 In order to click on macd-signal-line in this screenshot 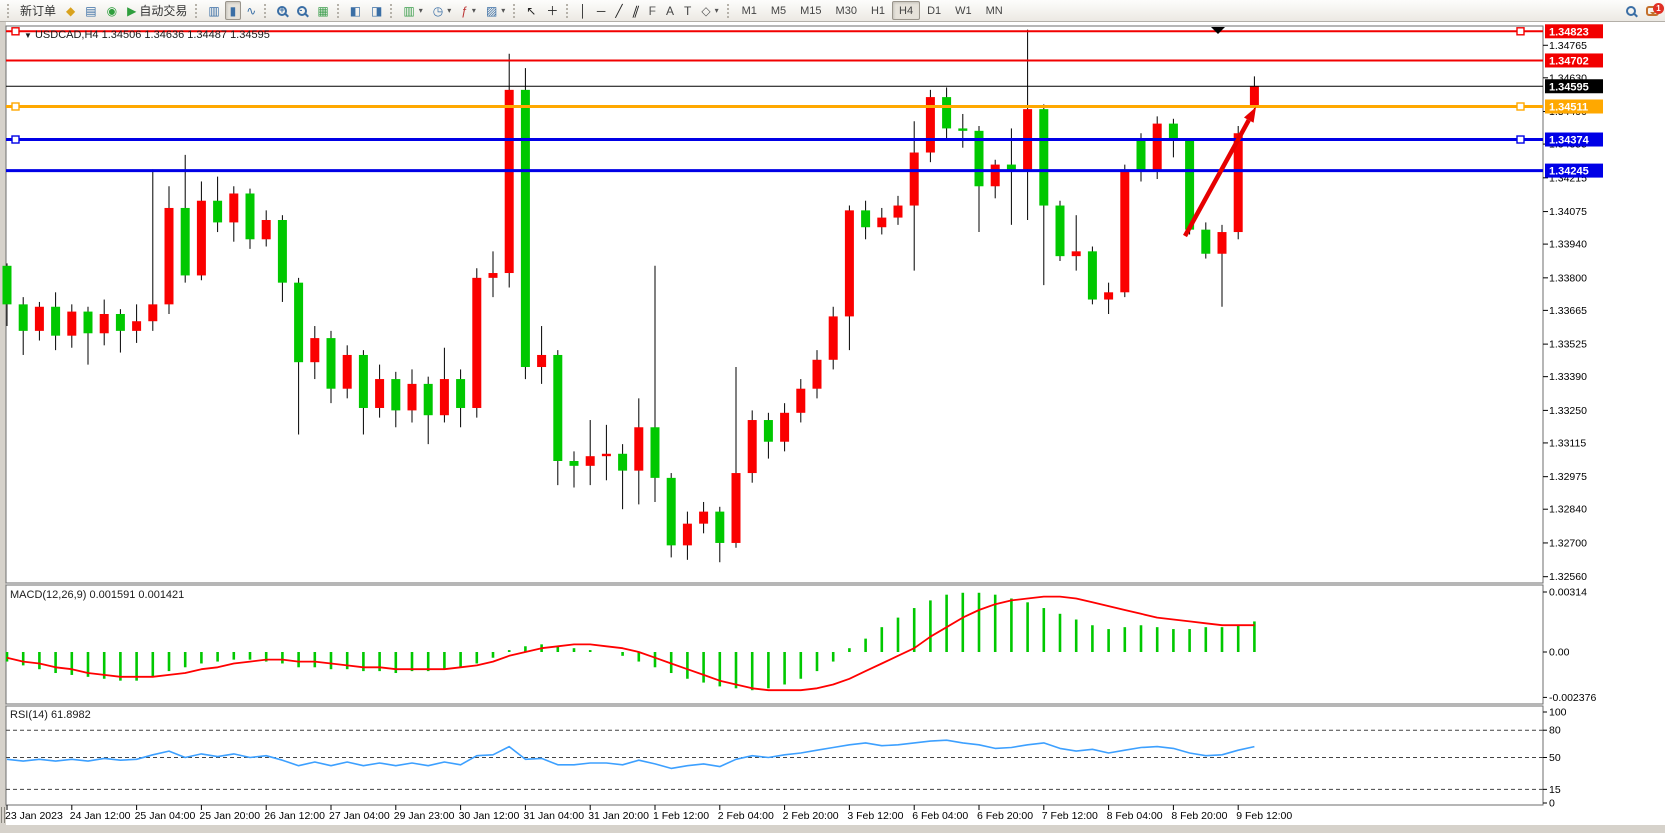, I will do `click(630, 643)`.